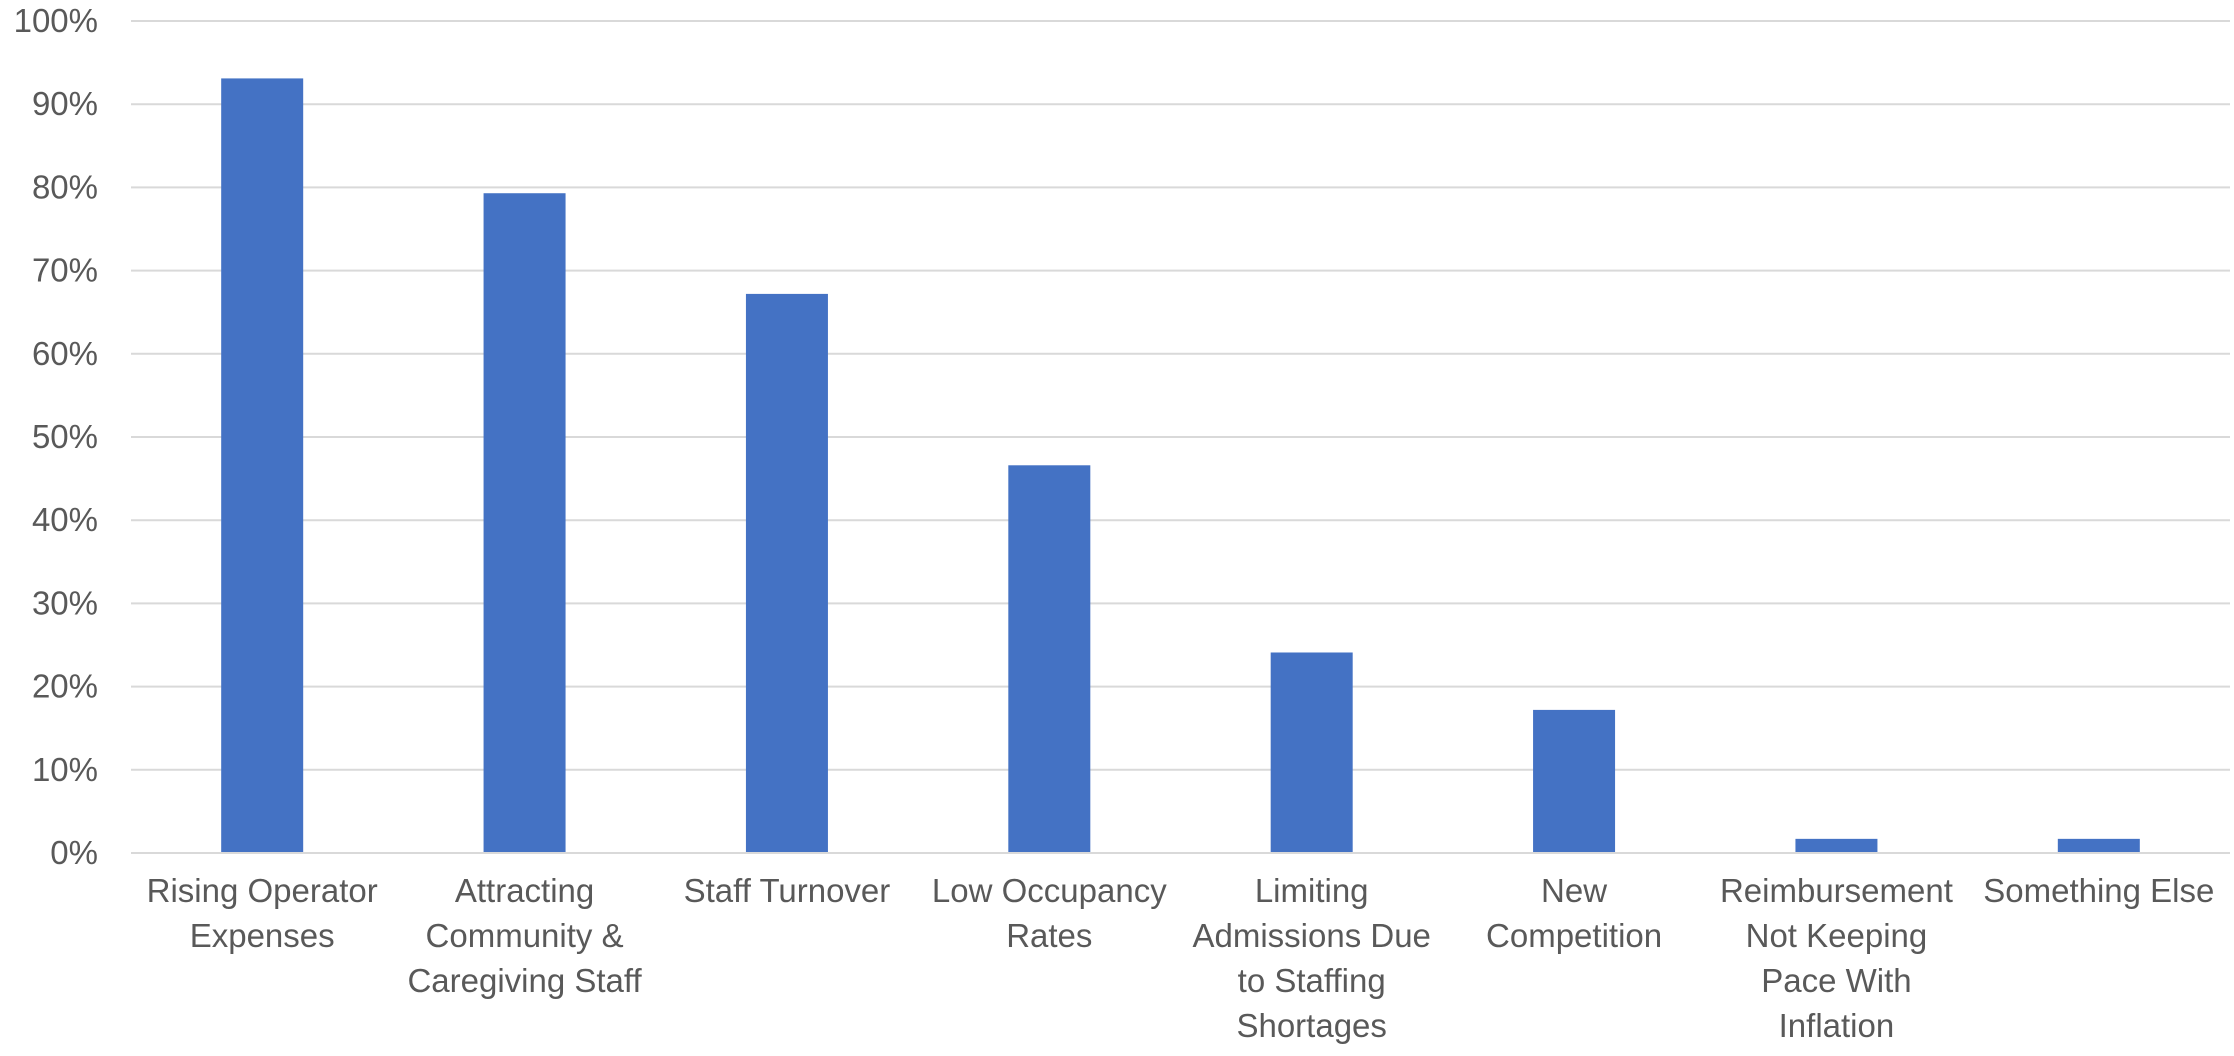 The image size is (2234, 1056). What do you see at coordinates (65, 769) in the screenshot?
I see `y-tick-label: 10%` at bounding box center [65, 769].